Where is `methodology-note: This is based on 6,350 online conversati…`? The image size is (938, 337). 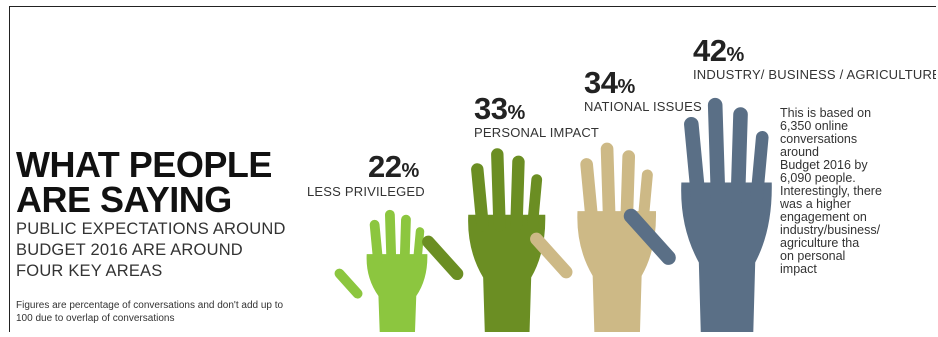
methodology-note: This is based on 6,350 online conversati… is located at coordinates (850, 191).